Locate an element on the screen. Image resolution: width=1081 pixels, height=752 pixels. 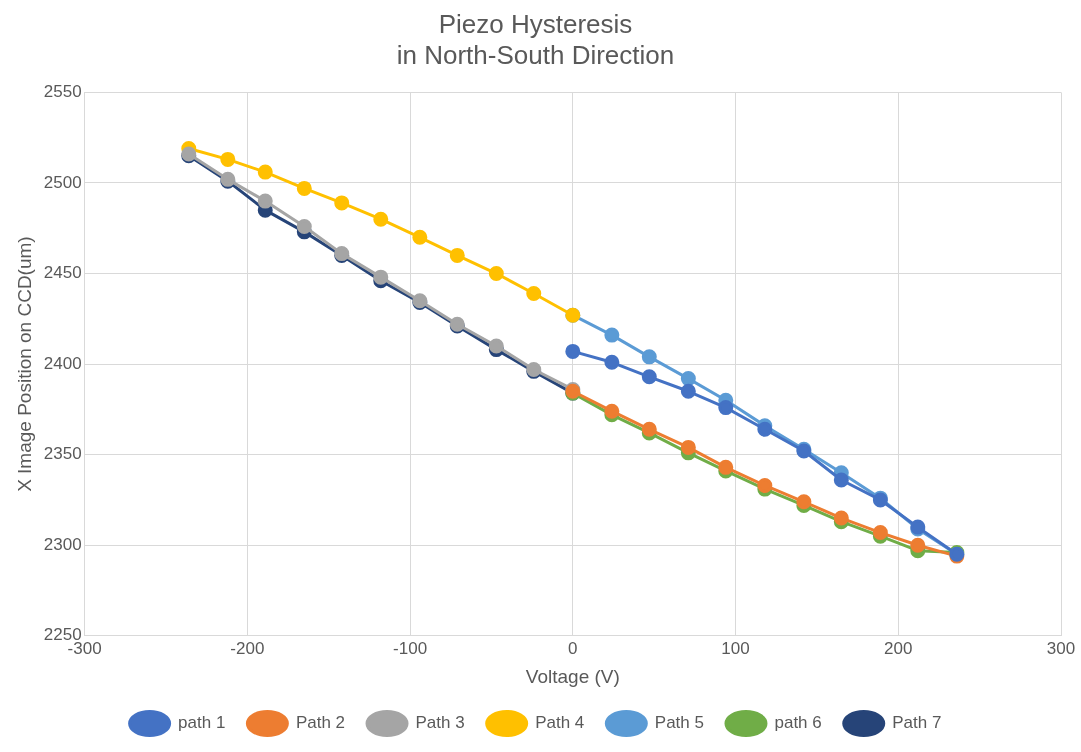
x-tick-label: 0 is located at coordinates (573, 648).